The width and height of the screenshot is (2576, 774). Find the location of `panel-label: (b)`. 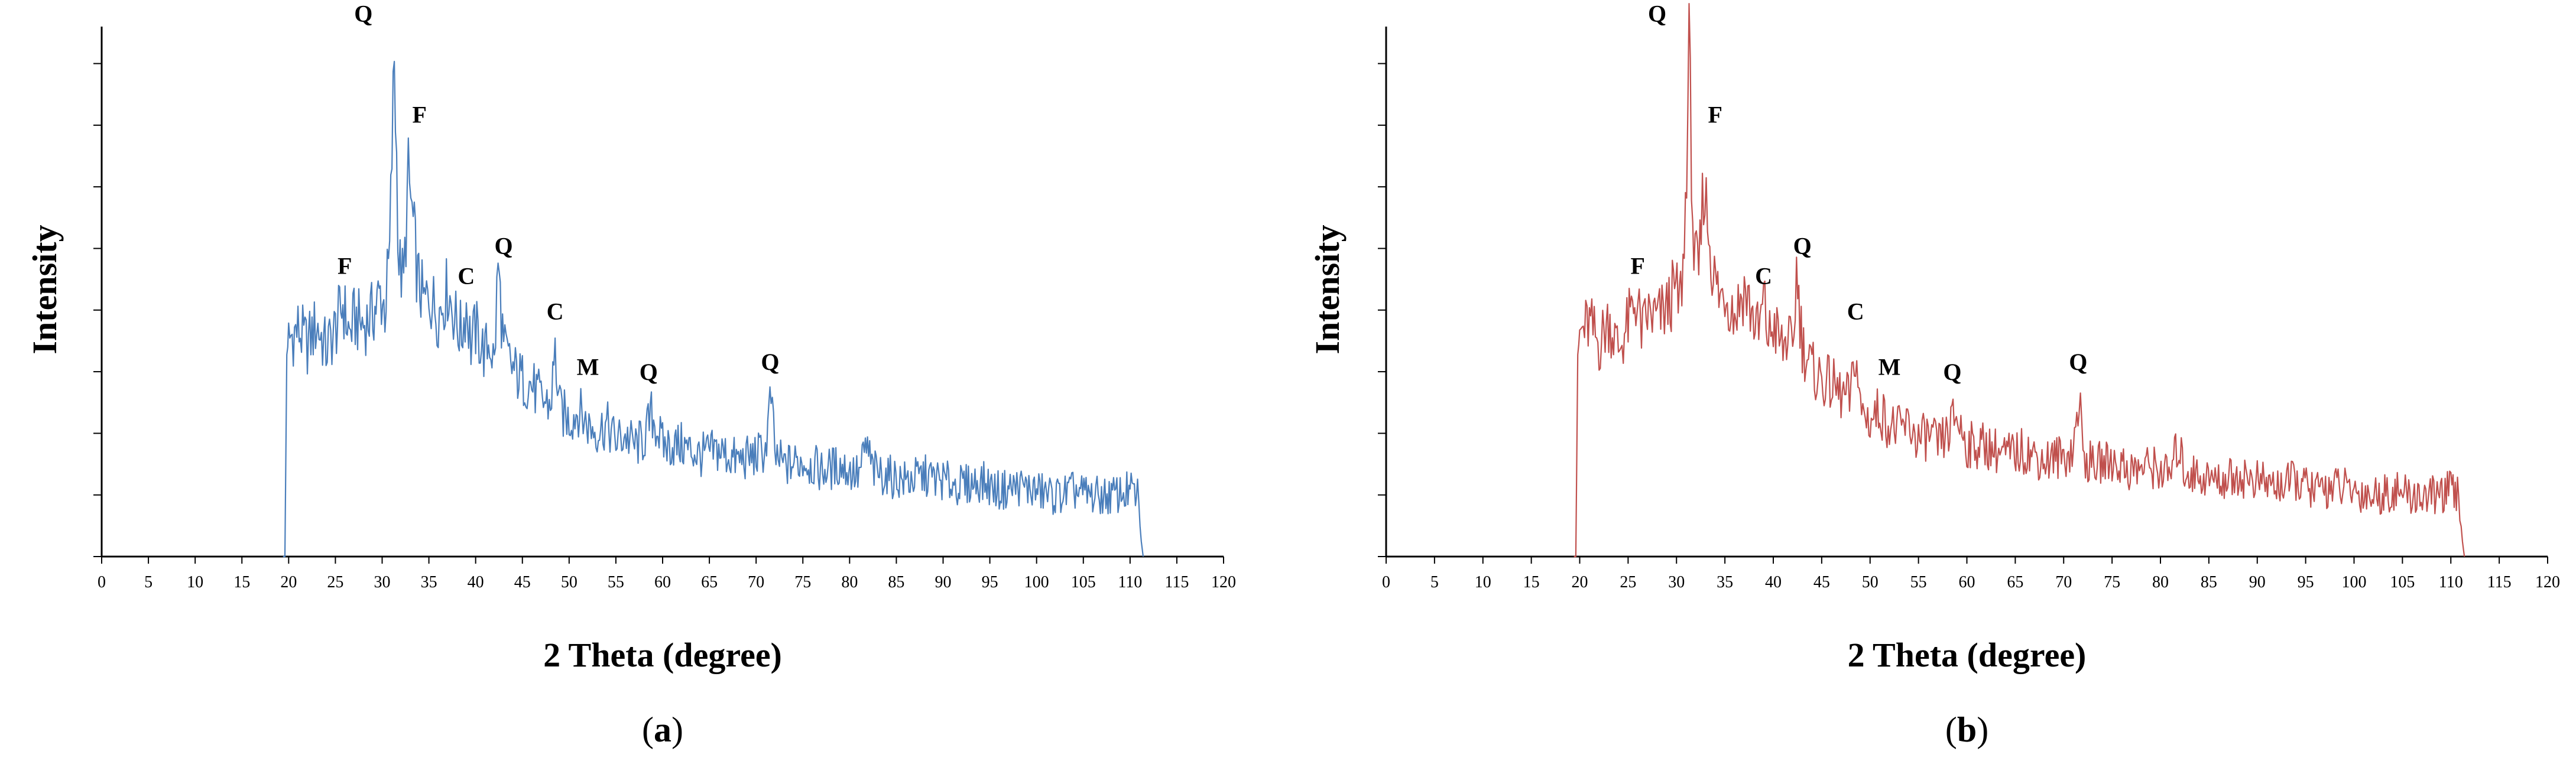

panel-label: (b) is located at coordinates (1966, 729).